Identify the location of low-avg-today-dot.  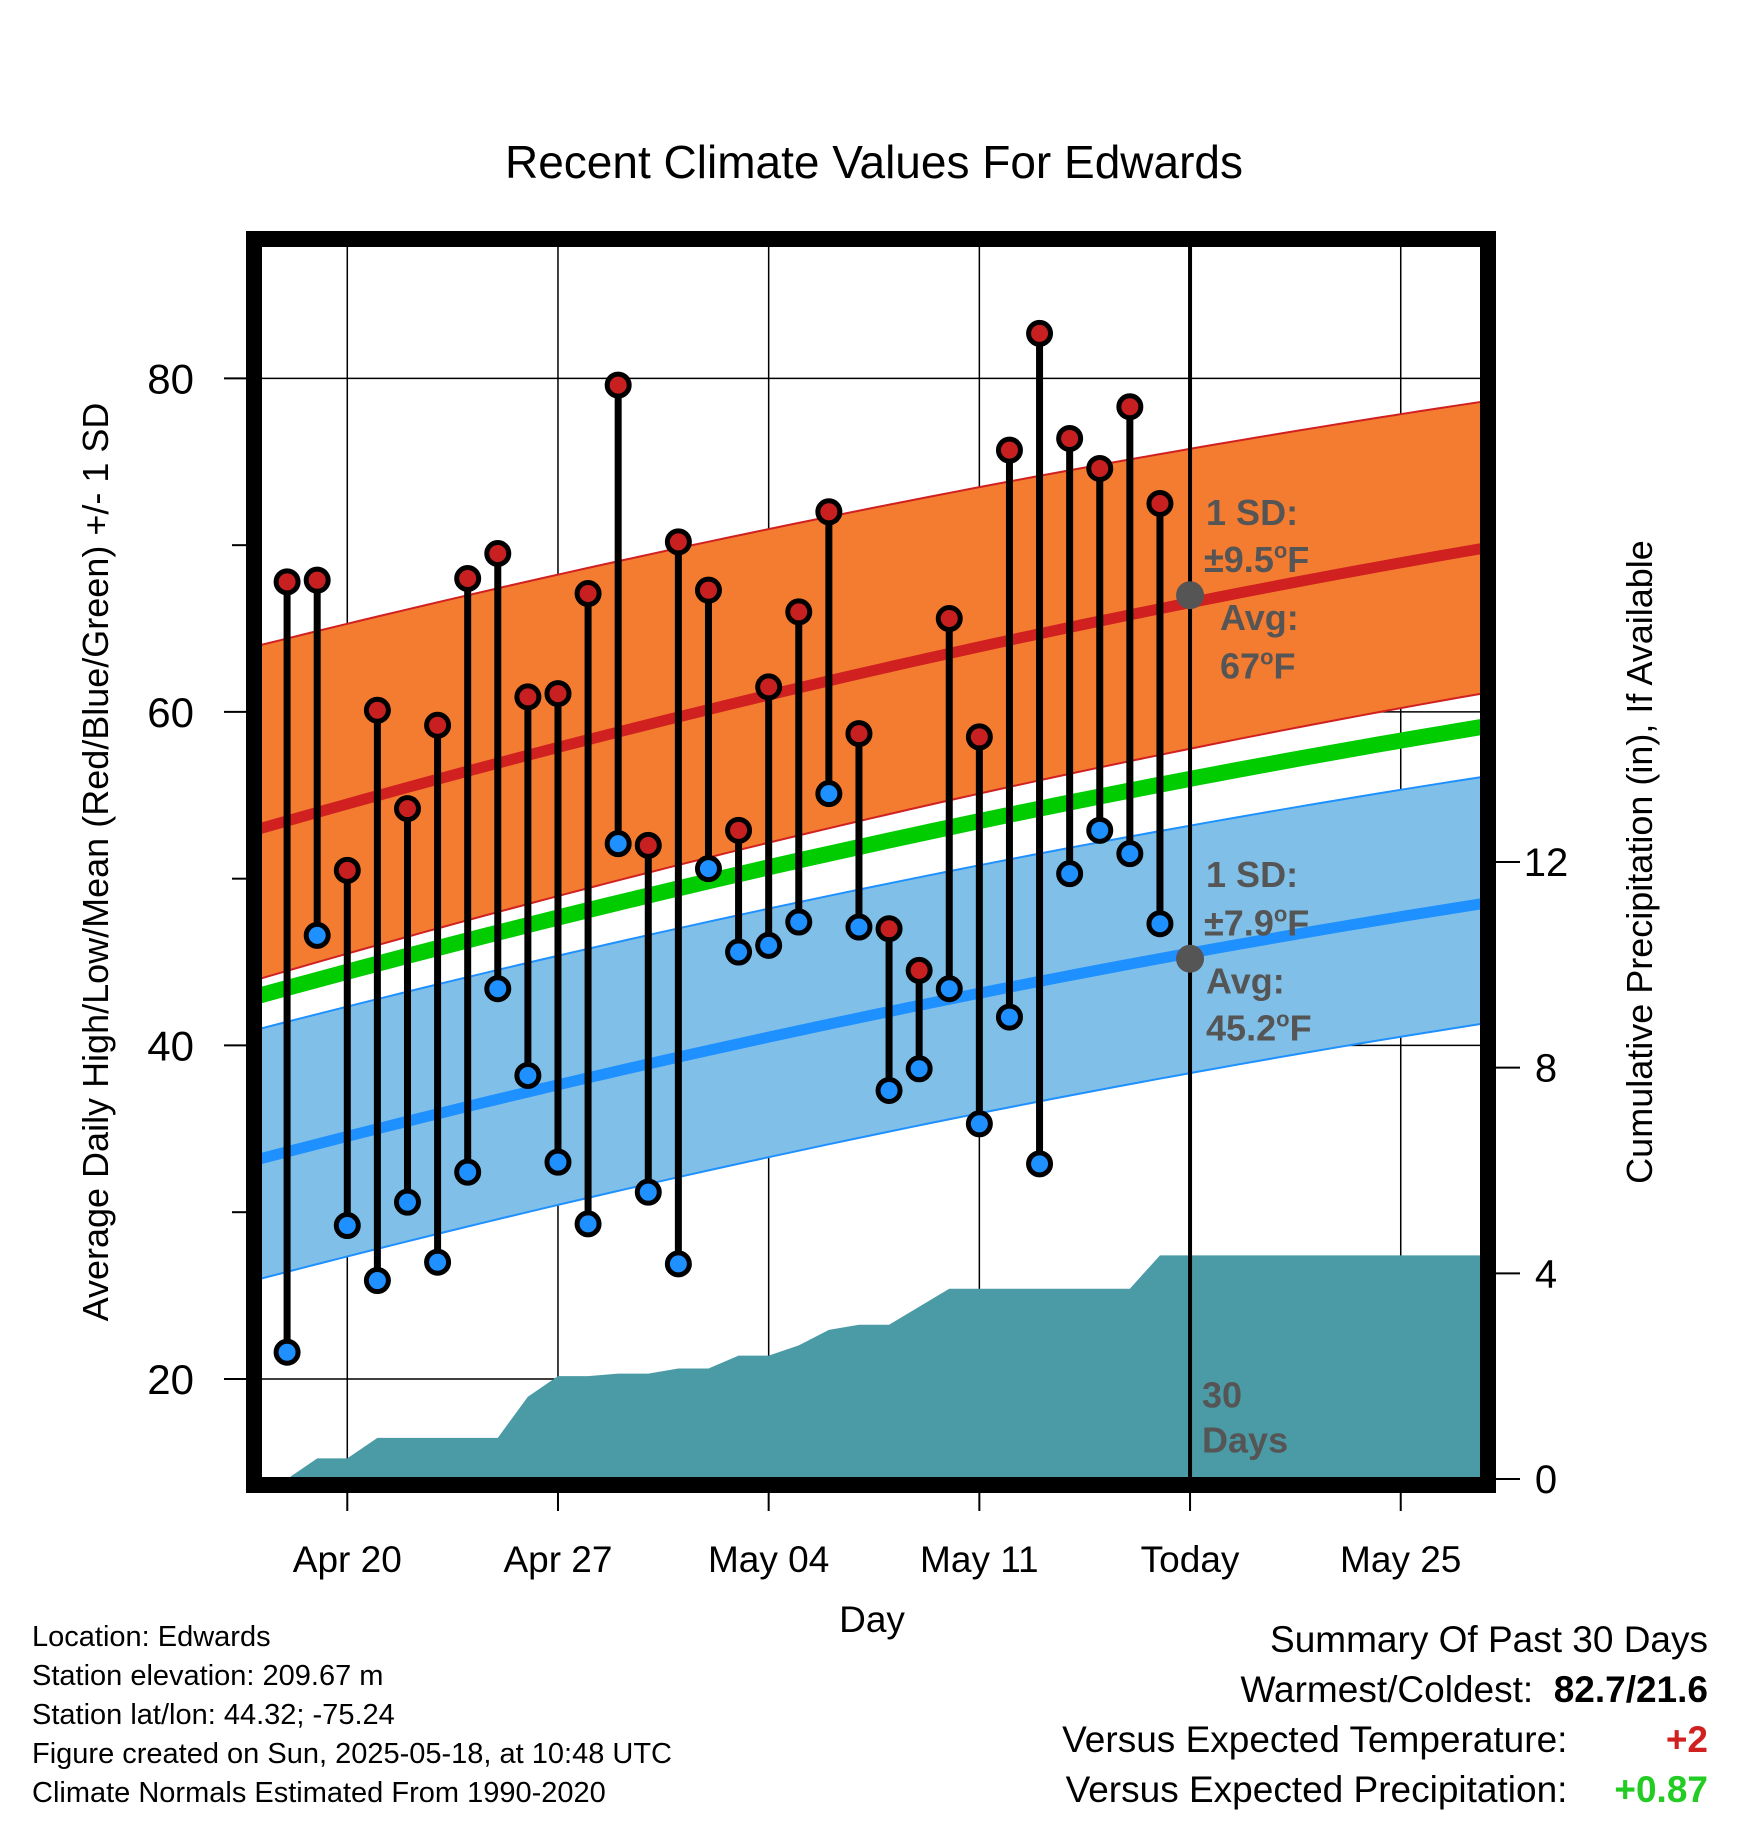
(1190, 958).